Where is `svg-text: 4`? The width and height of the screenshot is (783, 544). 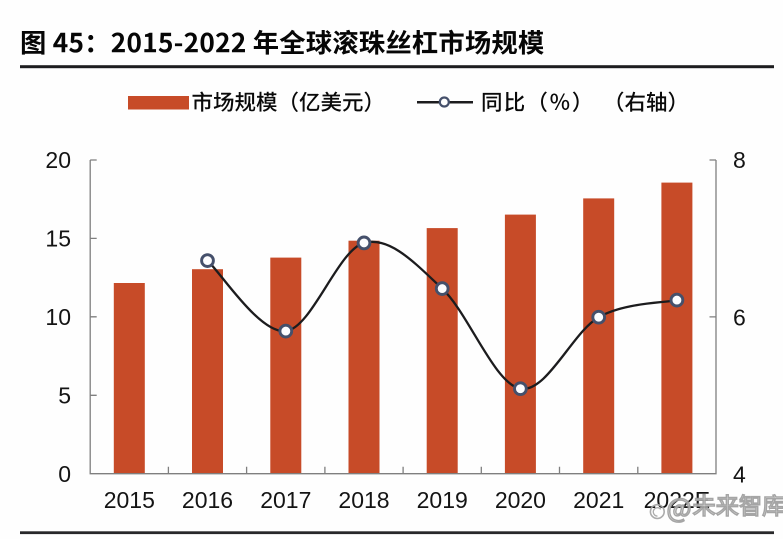
svg-text: 4 is located at coordinates (739, 474).